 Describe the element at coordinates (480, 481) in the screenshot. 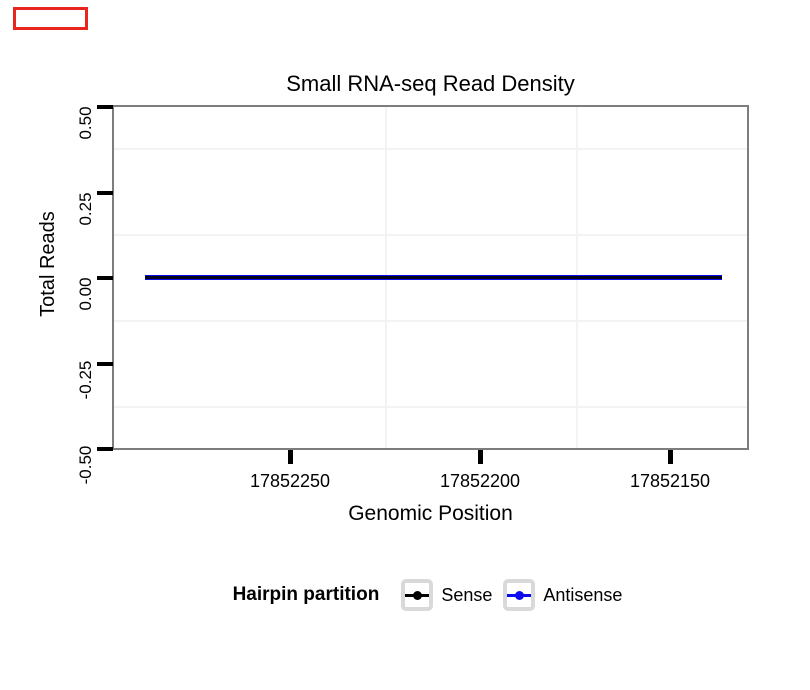

I see `x-tick-label: 17852200` at that location.